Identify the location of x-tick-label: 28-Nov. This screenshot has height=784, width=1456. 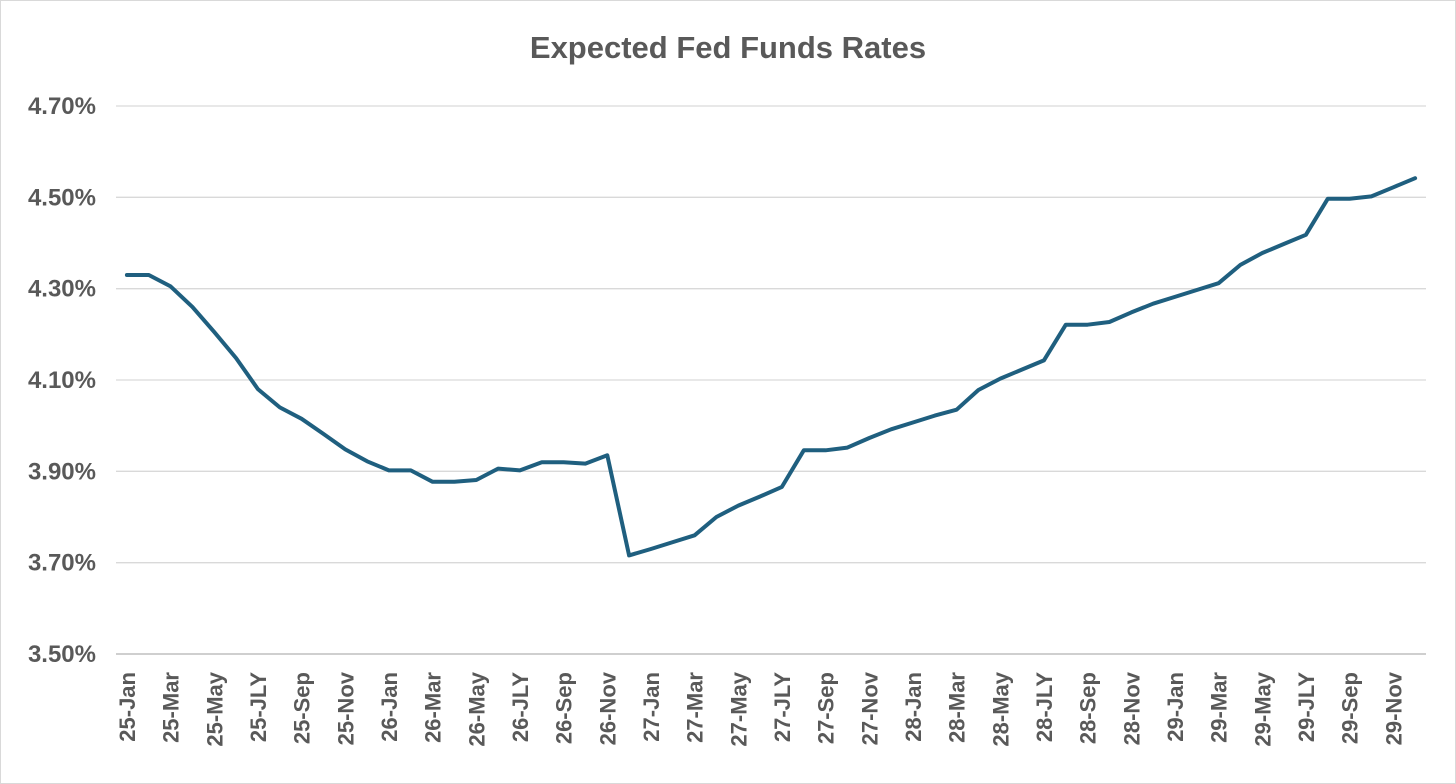
(1131, 708).